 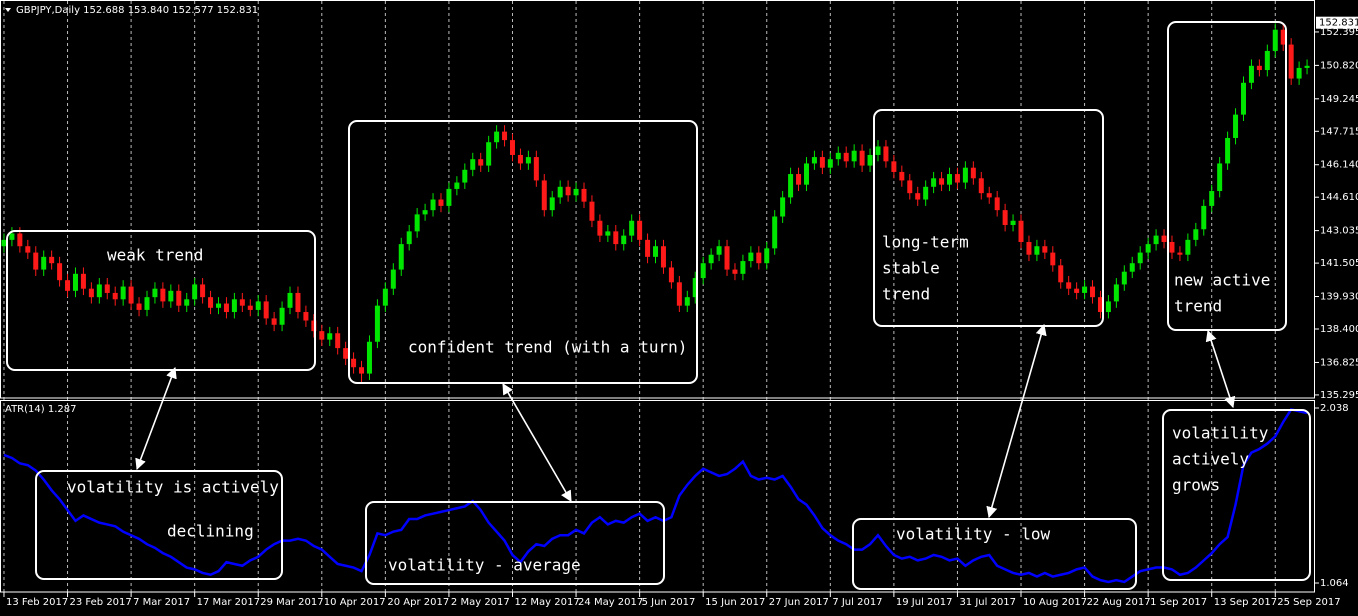 What do you see at coordinates (484, 565) in the screenshot?
I see `annotation-text: volatility - average` at bounding box center [484, 565].